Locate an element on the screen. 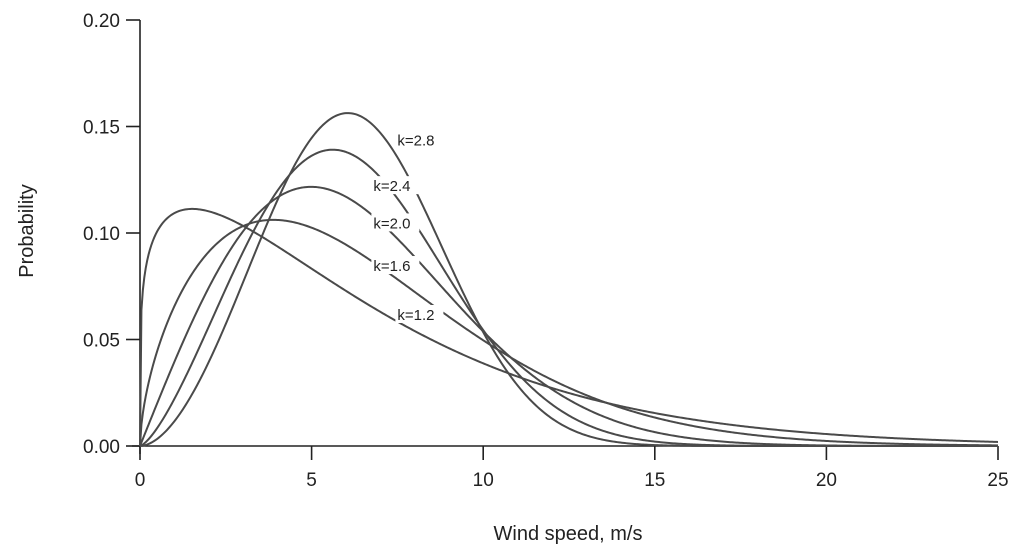 The image size is (1021, 553). x-tick-label: 5 is located at coordinates (311, 480).